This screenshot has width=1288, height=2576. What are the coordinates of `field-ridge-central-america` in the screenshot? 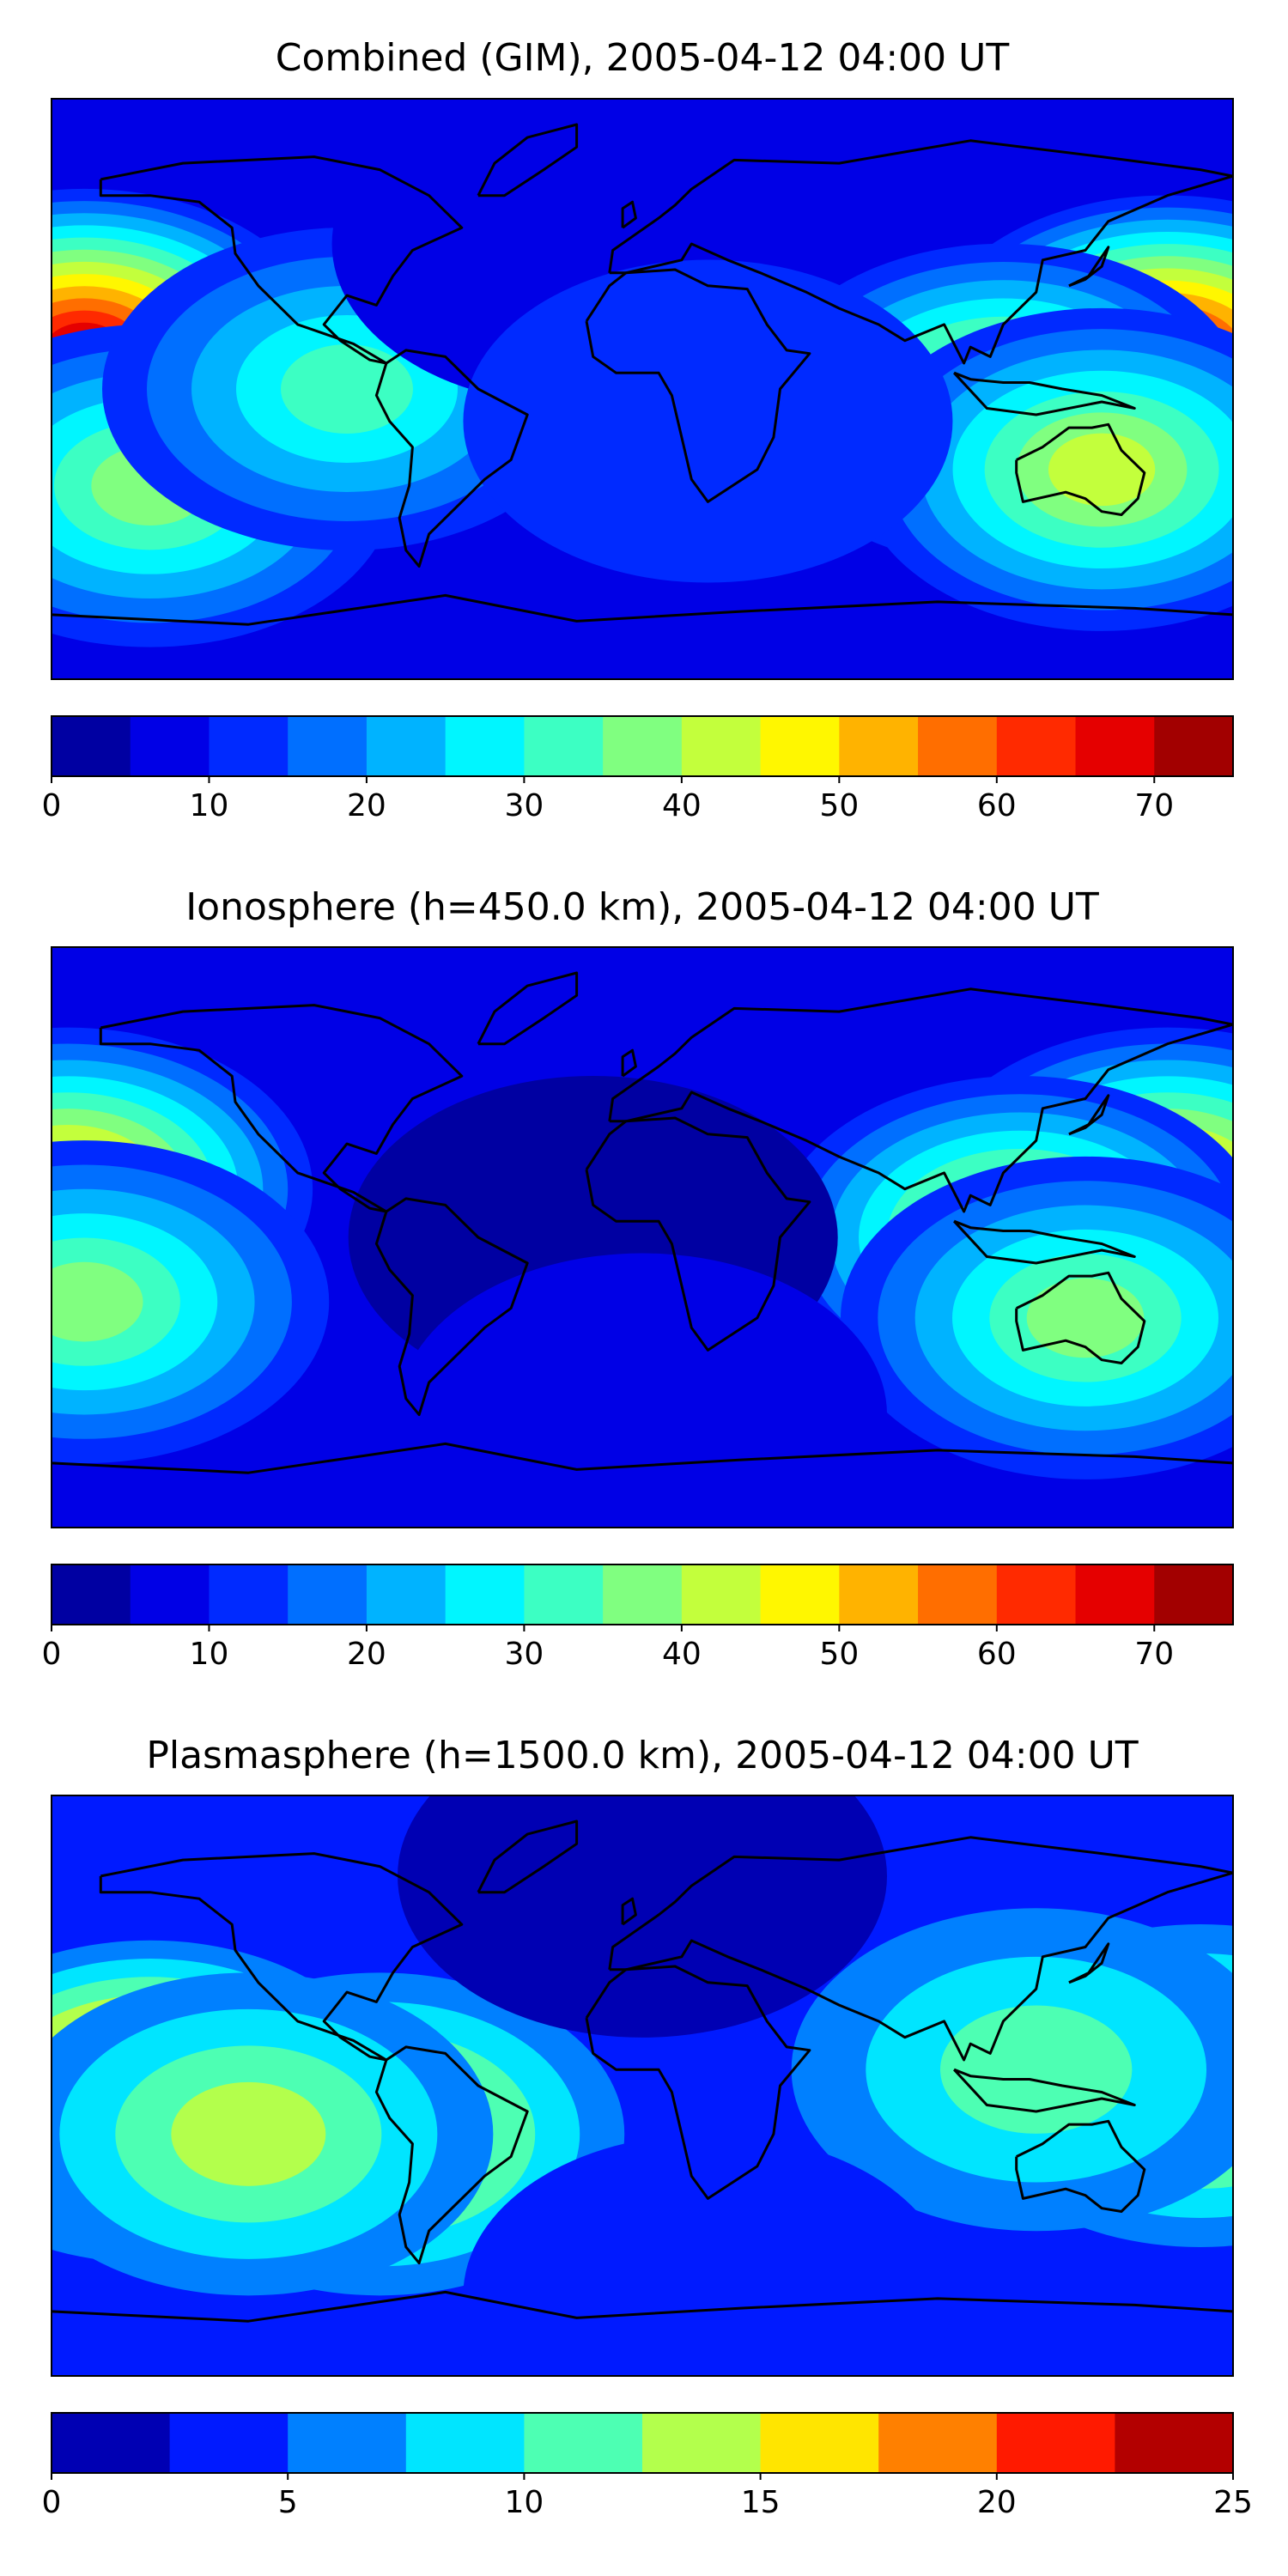 It's located at (347, 389).